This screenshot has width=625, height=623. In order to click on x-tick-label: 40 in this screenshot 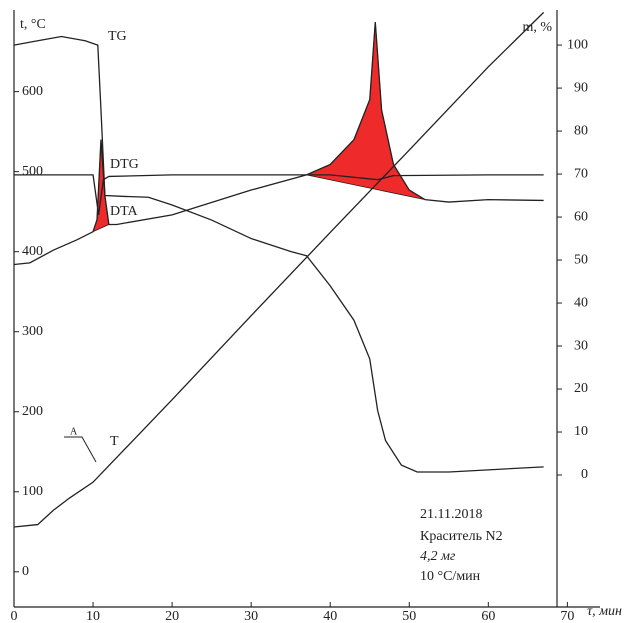, I will do `click(330, 616)`.